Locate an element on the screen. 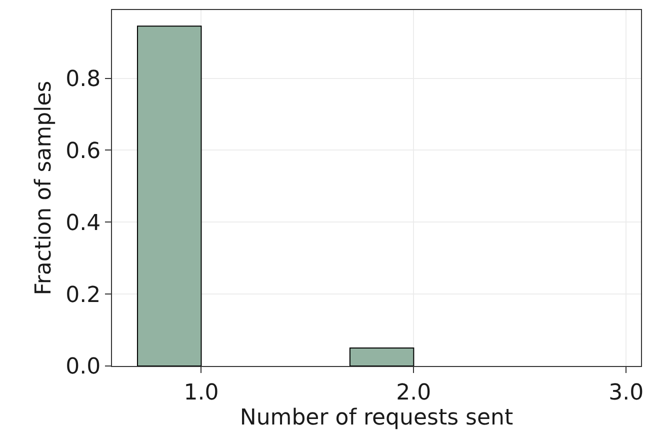  y-tick-label: 0.0 is located at coordinates (83, 367).